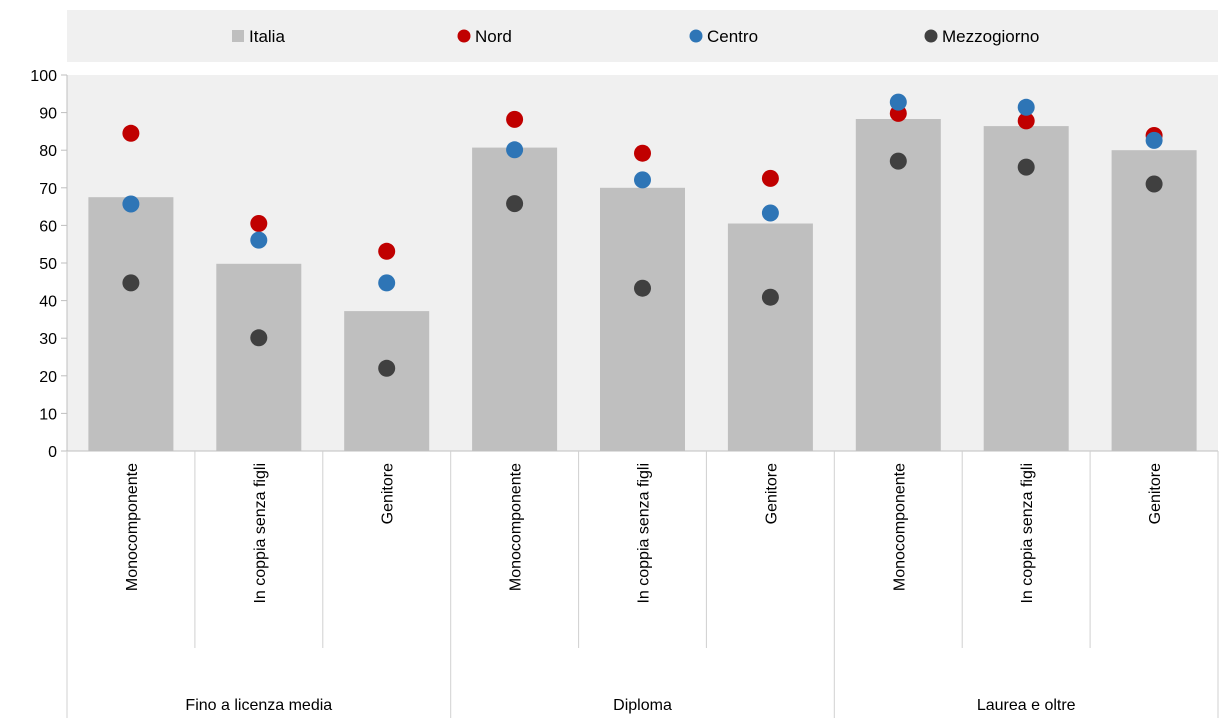 This screenshot has height=718, width=1225. I want to click on y-tick-label: 100, so click(43, 76).